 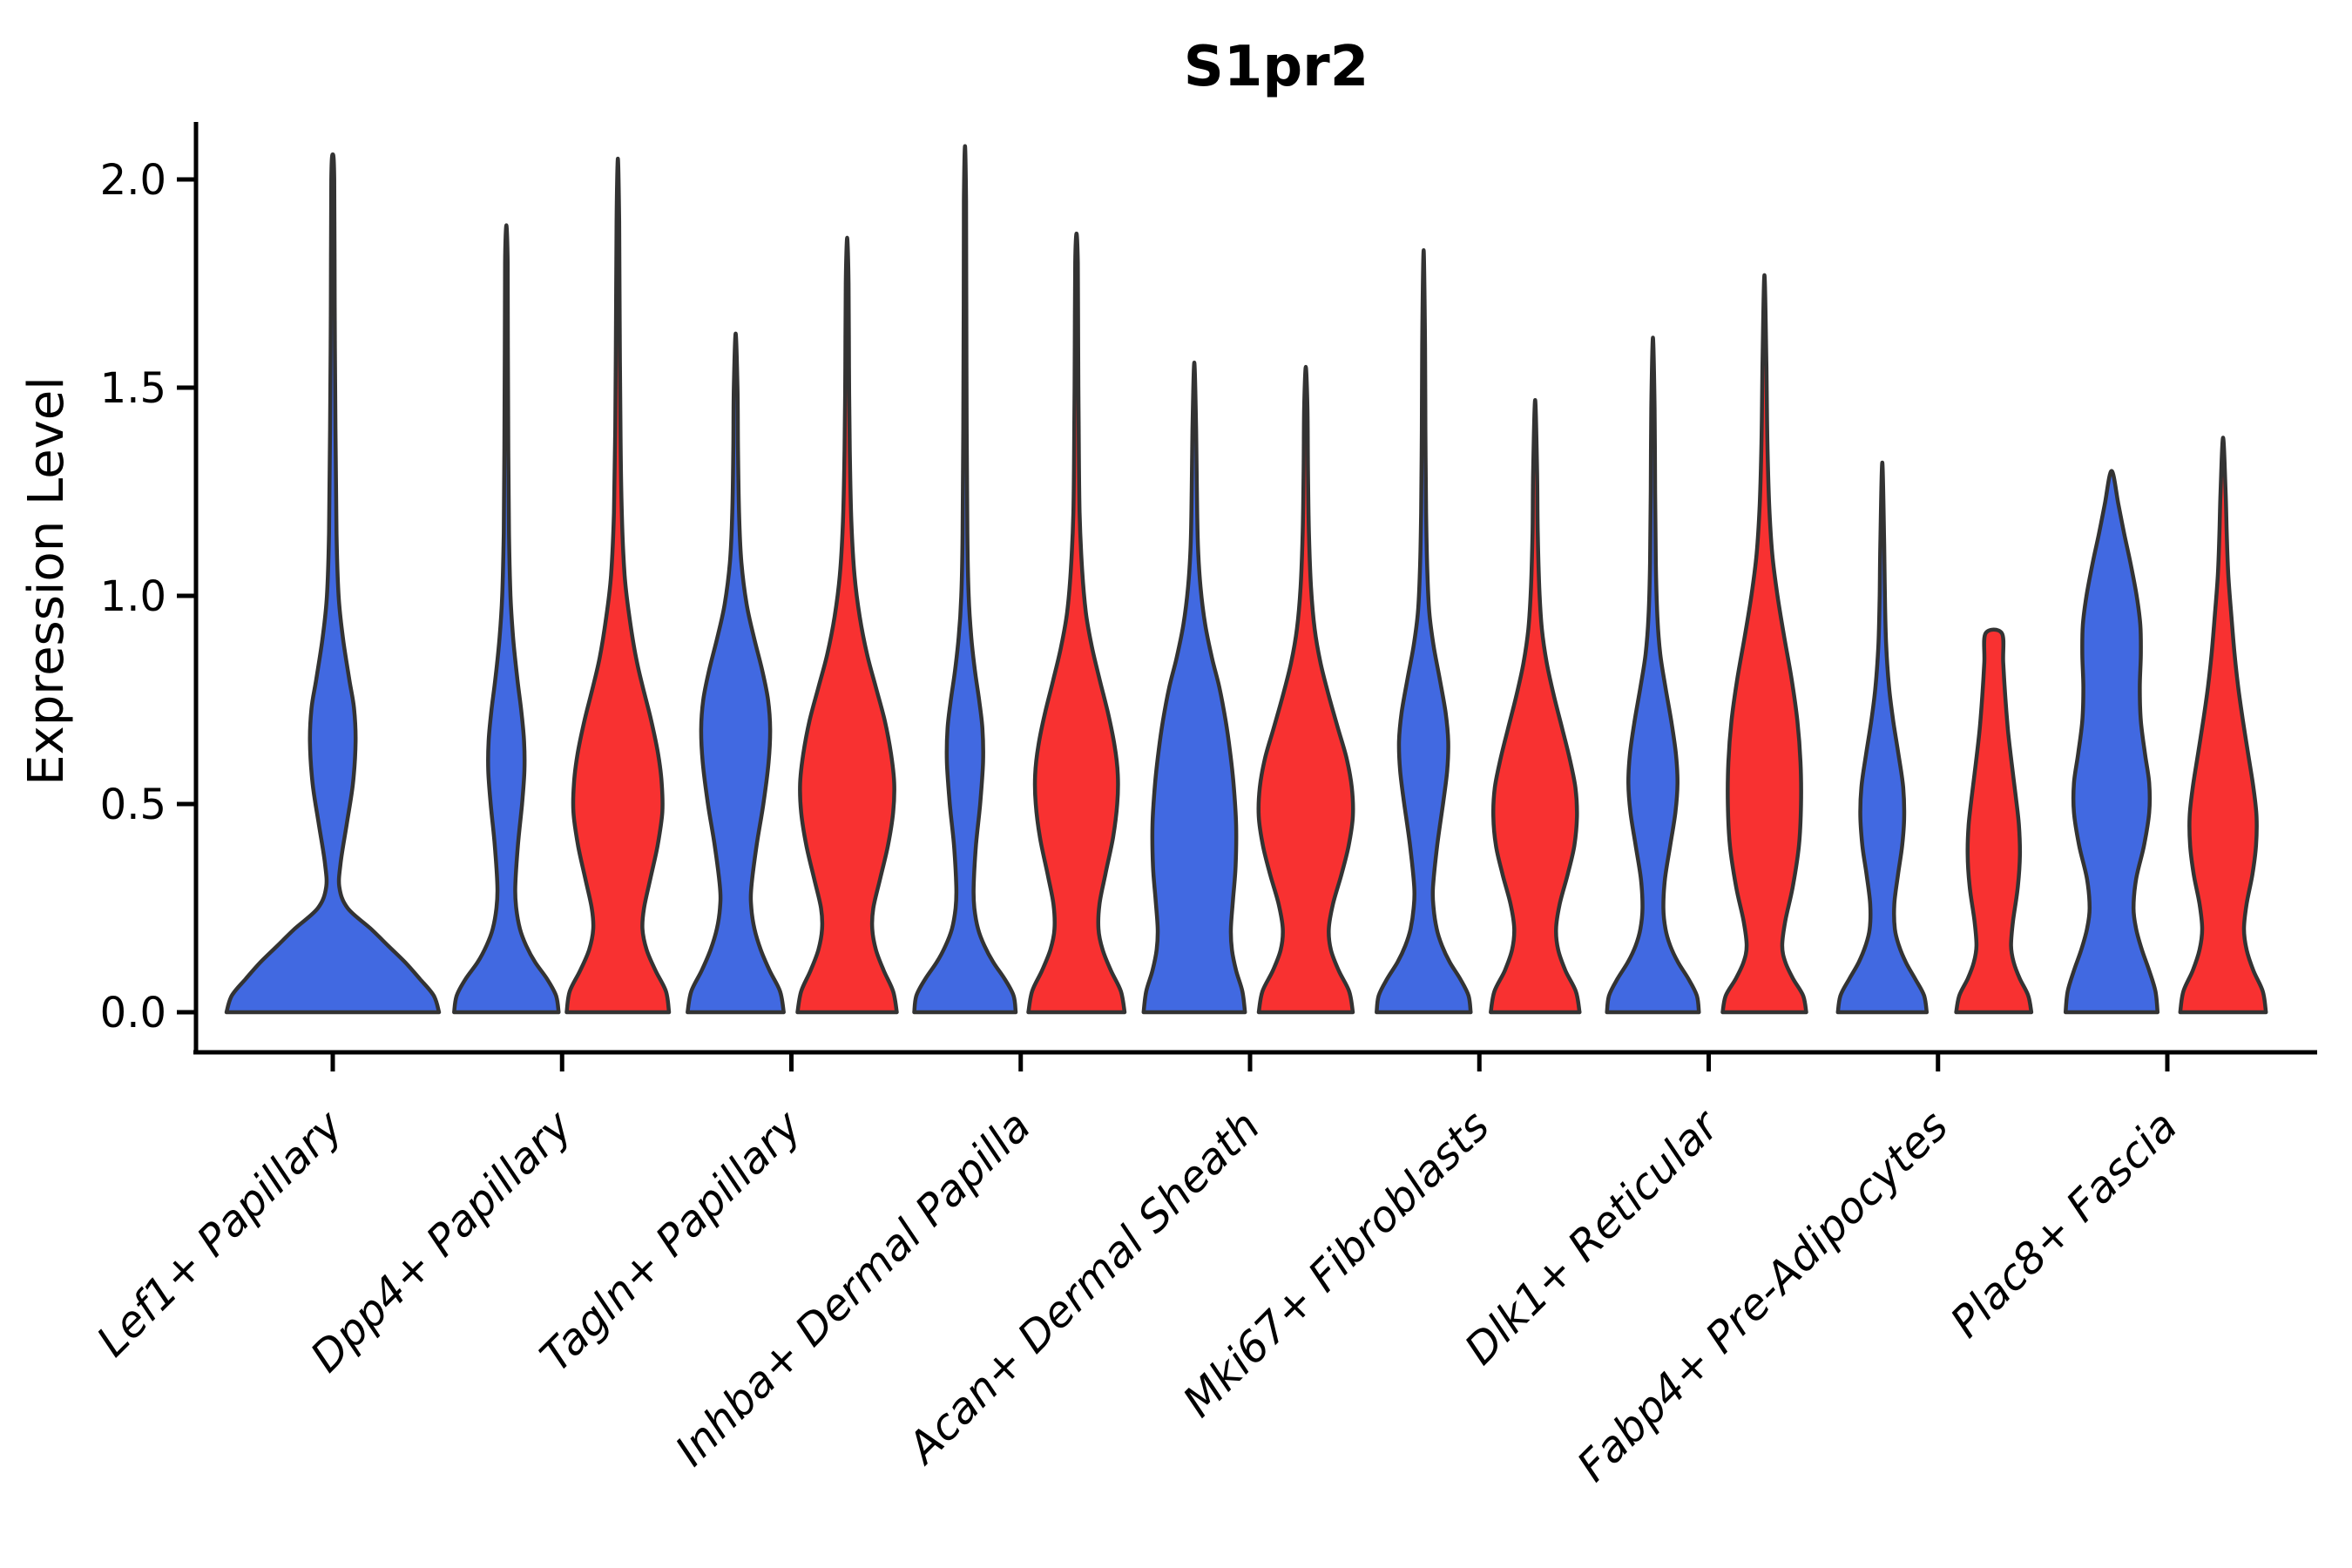 What do you see at coordinates (1536, 706) in the screenshot?
I see `violin-mki67-red` at bounding box center [1536, 706].